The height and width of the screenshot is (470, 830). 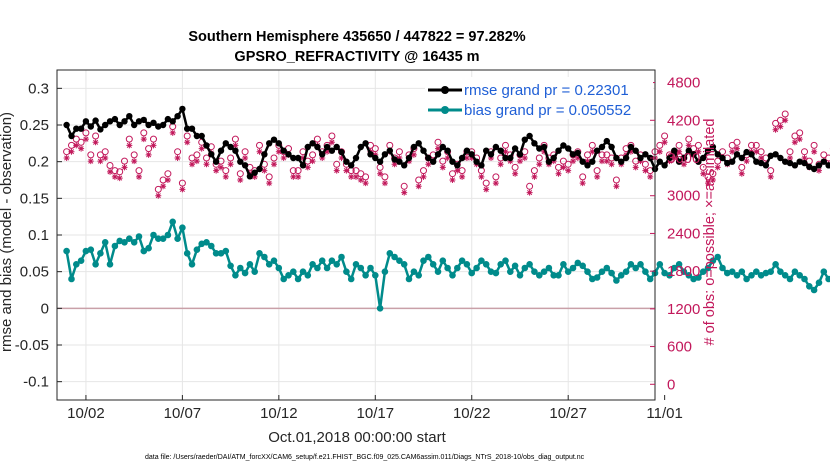 What do you see at coordinates (34, 272) in the screenshot?
I see `y-tick-label: 0.05` at bounding box center [34, 272].